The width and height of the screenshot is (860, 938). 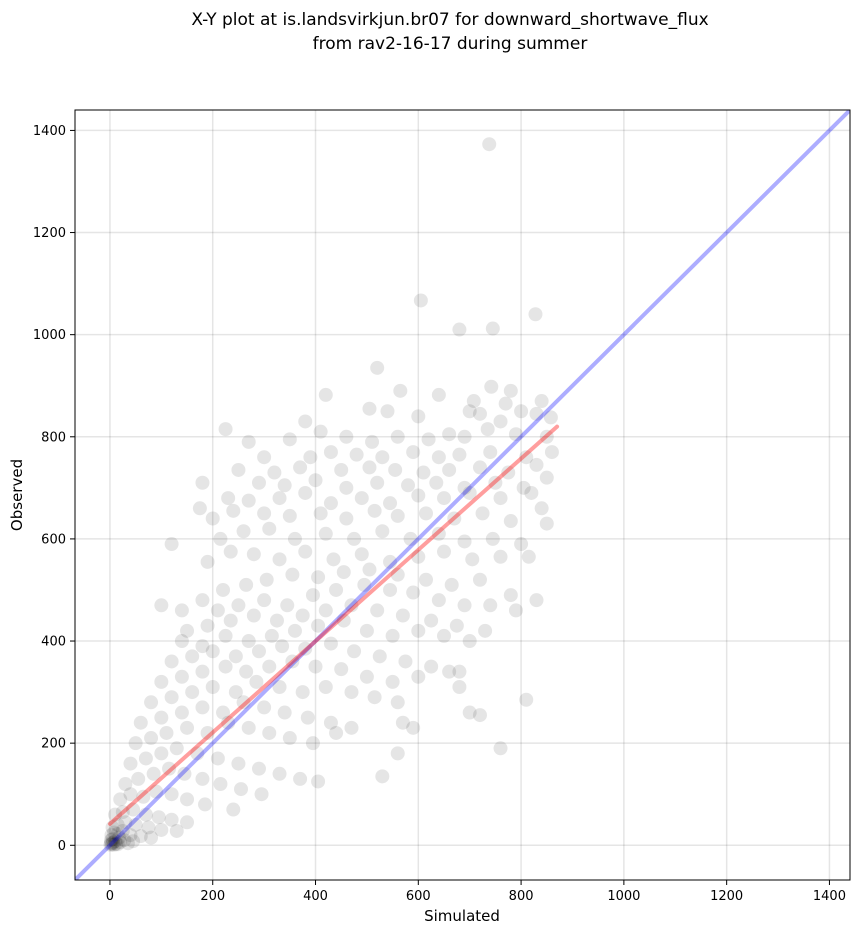 What do you see at coordinates (829, 896) in the screenshot?
I see `x-tick-label: 1400` at bounding box center [829, 896].